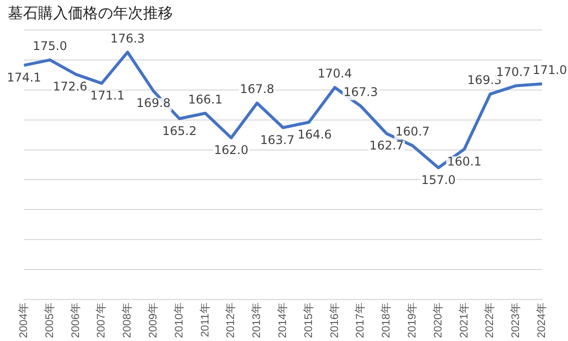  Describe the element at coordinates (50, 46) in the screenshot. I see `data-label: 175.0` at that location.